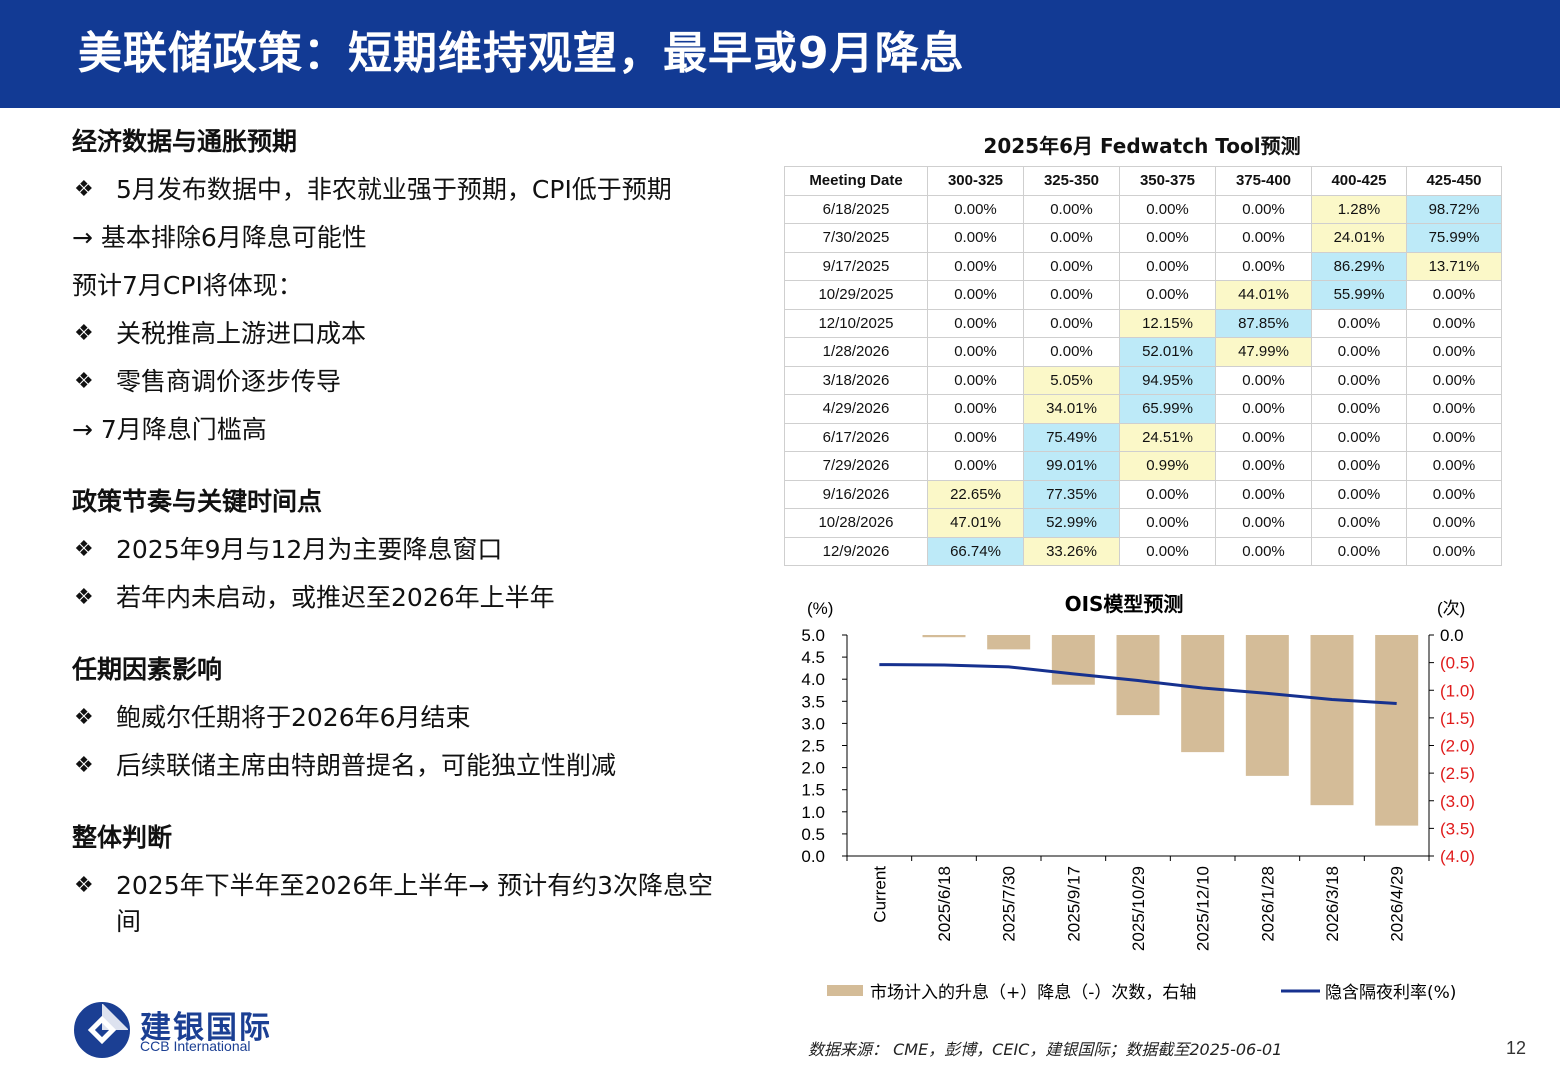 Image resolution: width=1560 pixels, height=1080 pixels. I want to click on section-title-overall: 整体判断, so click(122, 837).